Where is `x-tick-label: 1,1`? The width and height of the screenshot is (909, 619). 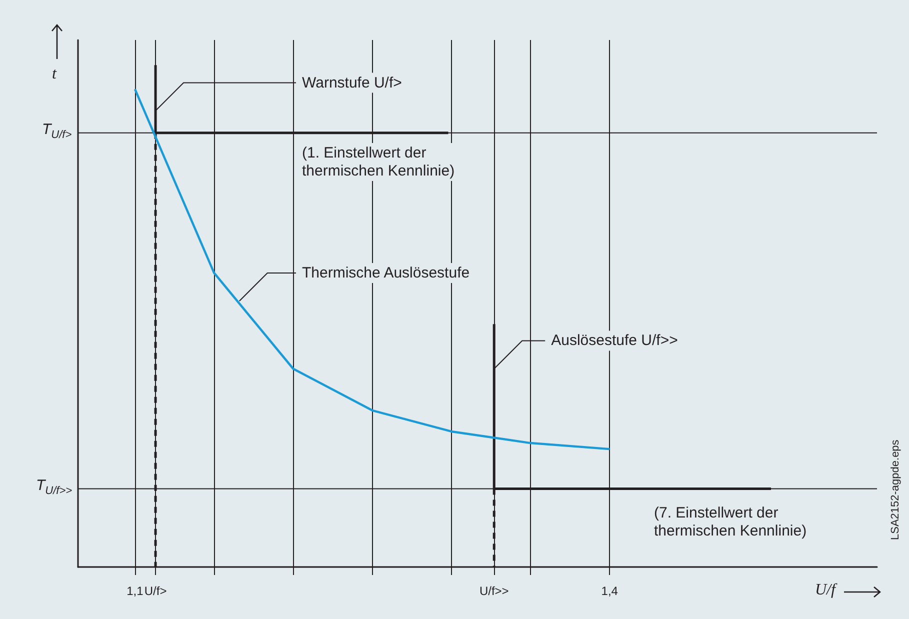
x-tick-label: 1,1 is located at coordinates (135, 591).